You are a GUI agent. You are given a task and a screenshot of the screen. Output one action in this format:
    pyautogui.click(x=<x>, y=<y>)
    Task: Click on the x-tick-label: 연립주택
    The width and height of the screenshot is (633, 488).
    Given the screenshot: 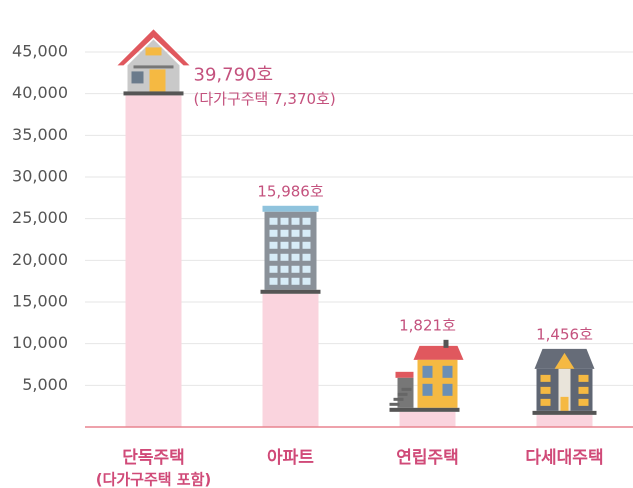 What is the action you would take?
    pyautogui.click(x=427, y=458)
    